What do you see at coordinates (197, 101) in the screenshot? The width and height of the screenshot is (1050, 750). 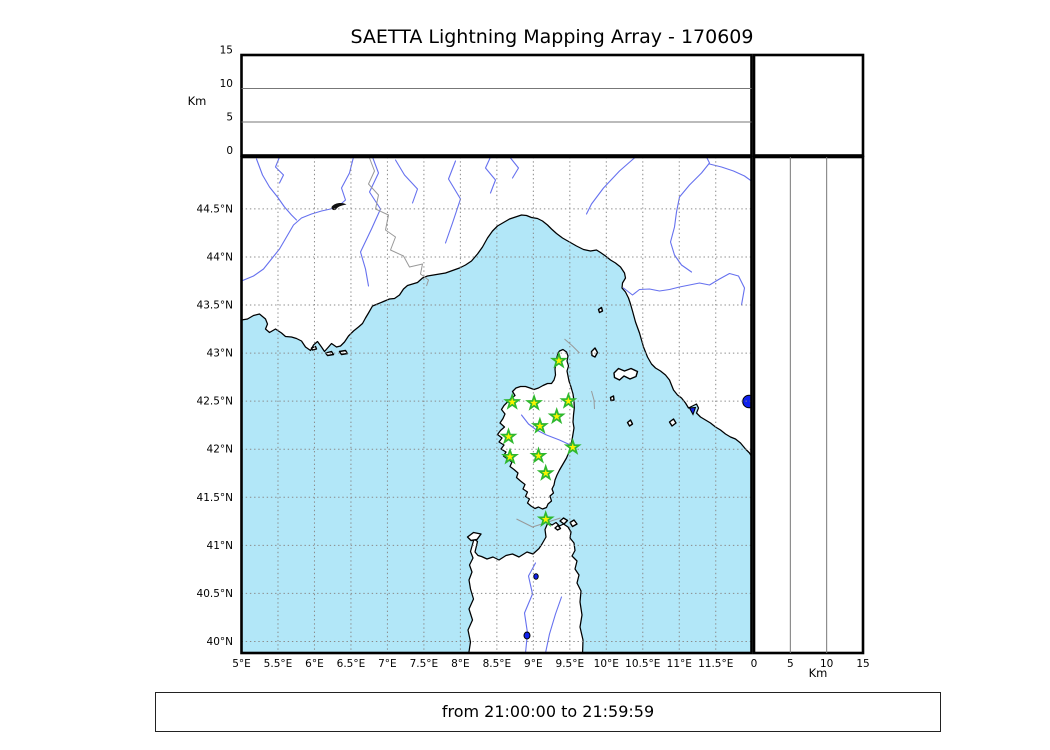 I see `top-panel-ylabel: Km` at bounding box center [197, 101].